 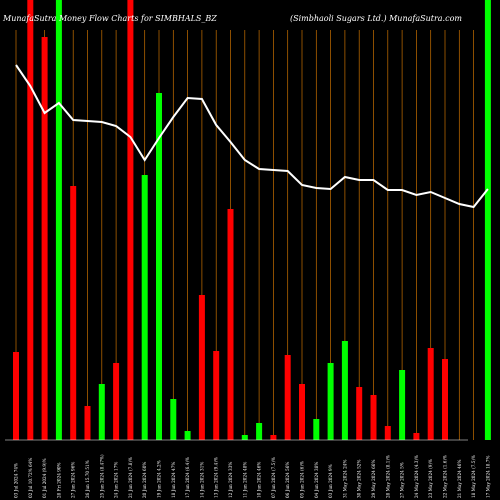 I want to click on x-tick-label: 05 Jun 2024 (6)%, so click(x=302, y=479).